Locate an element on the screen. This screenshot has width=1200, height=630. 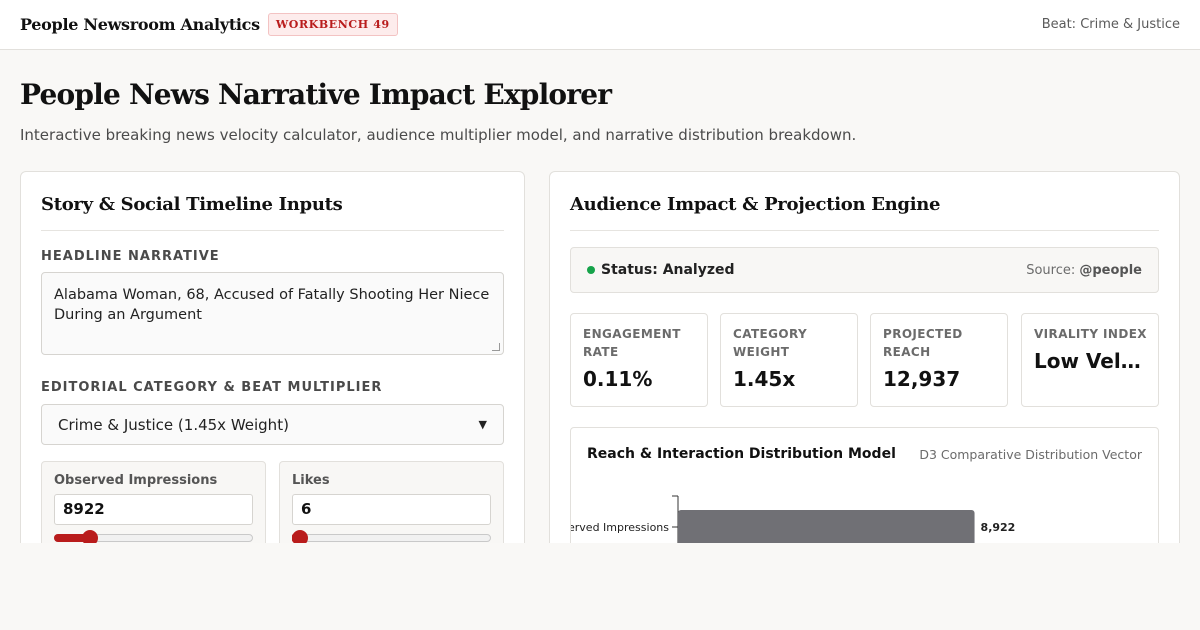
metric-label: PROJECTED REACH is located at coordinates (923, 343).